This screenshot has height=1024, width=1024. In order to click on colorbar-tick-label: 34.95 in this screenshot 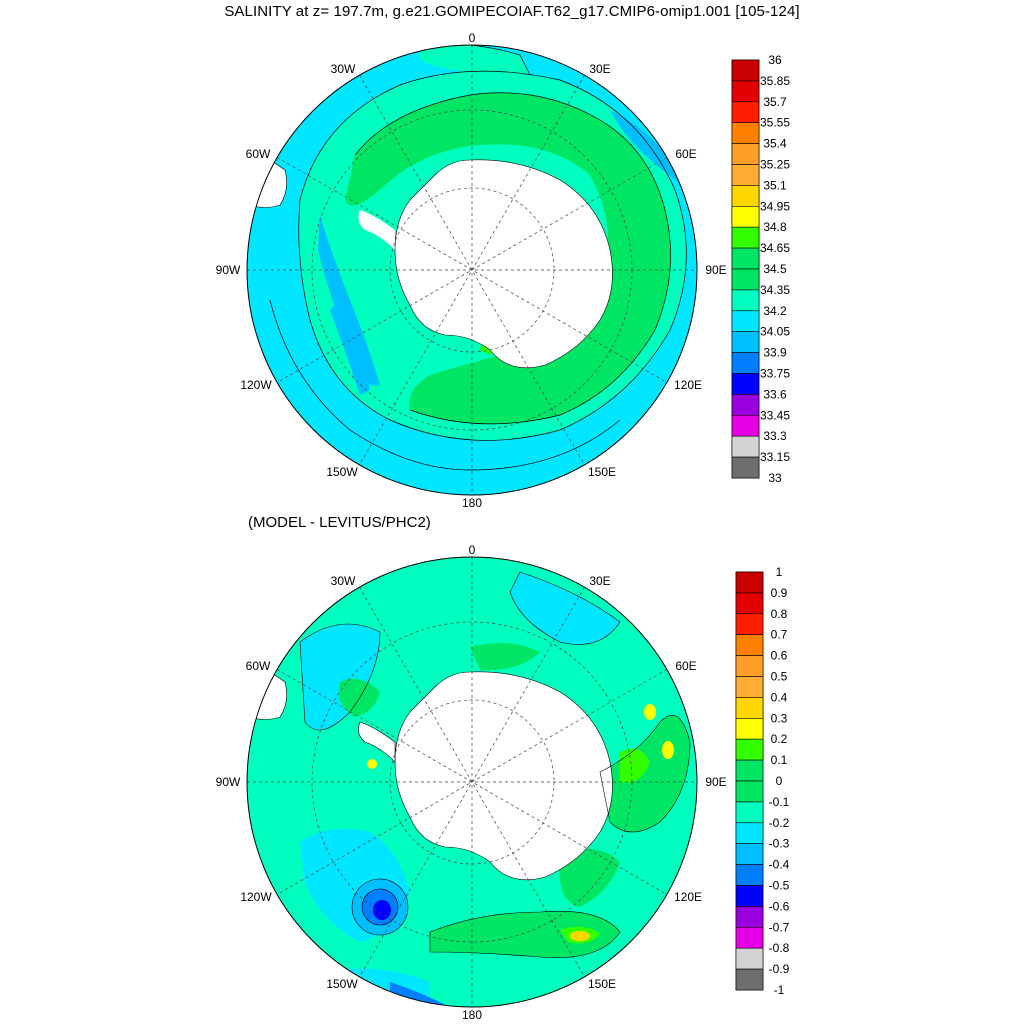, I will do `click(775, 206)`.